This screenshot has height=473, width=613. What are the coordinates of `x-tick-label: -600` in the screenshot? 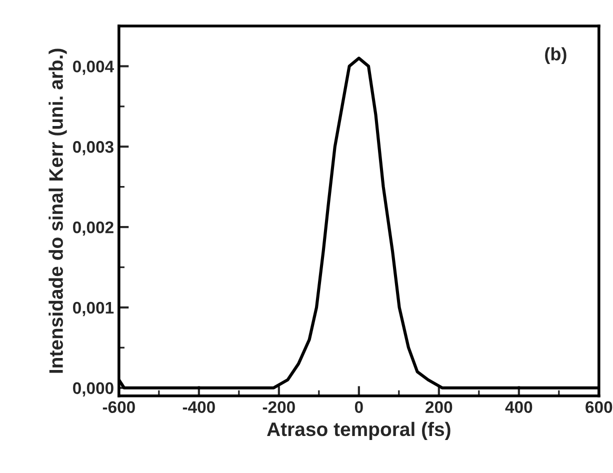 It's located at (118, 407).